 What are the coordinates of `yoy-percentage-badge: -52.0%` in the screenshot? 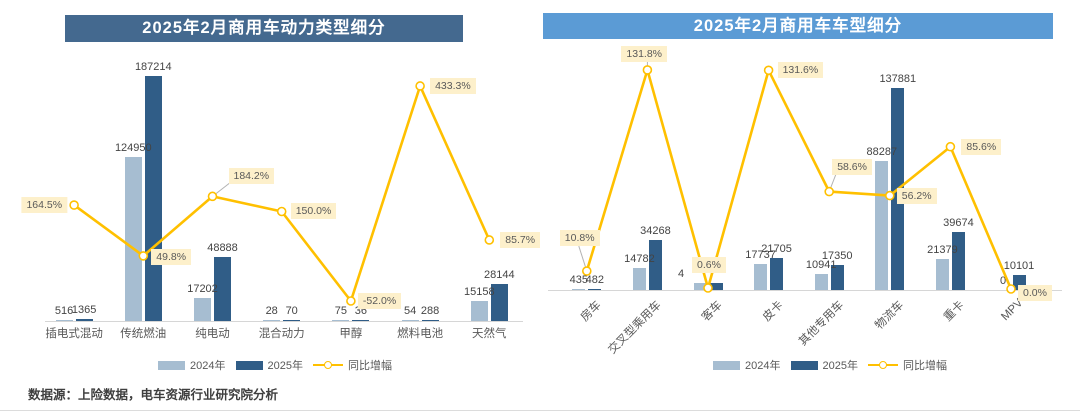 It's located at (379, 301).